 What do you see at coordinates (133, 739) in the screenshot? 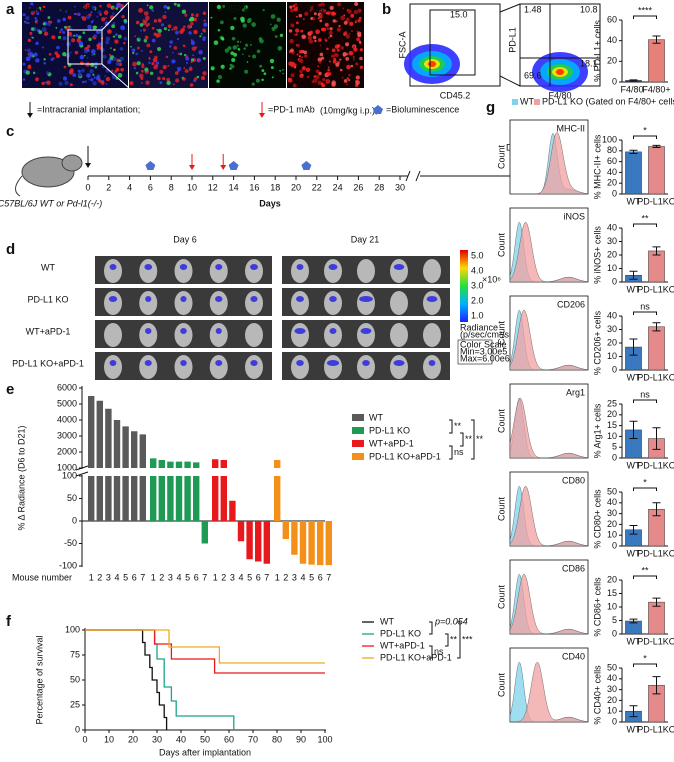
I see `x-tick-label: 20` at bounding box center [133, 739].